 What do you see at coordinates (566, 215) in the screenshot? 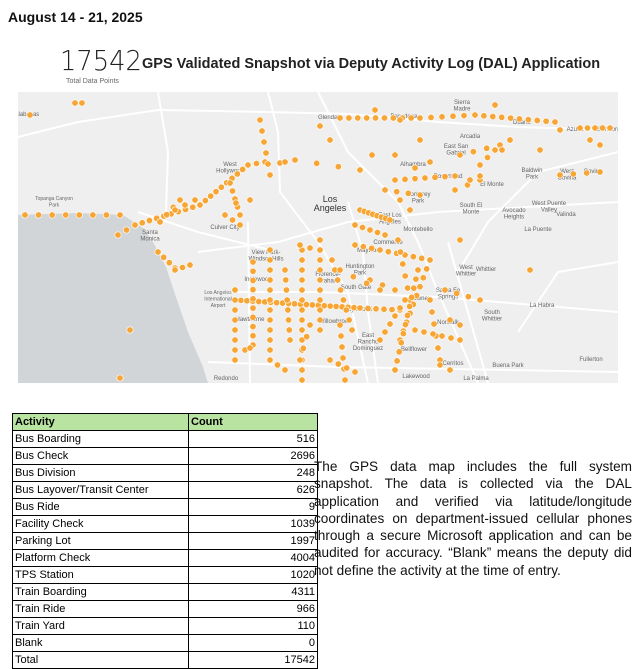
I see `map-place-label: Valinda` at bounding box center [566, 215].